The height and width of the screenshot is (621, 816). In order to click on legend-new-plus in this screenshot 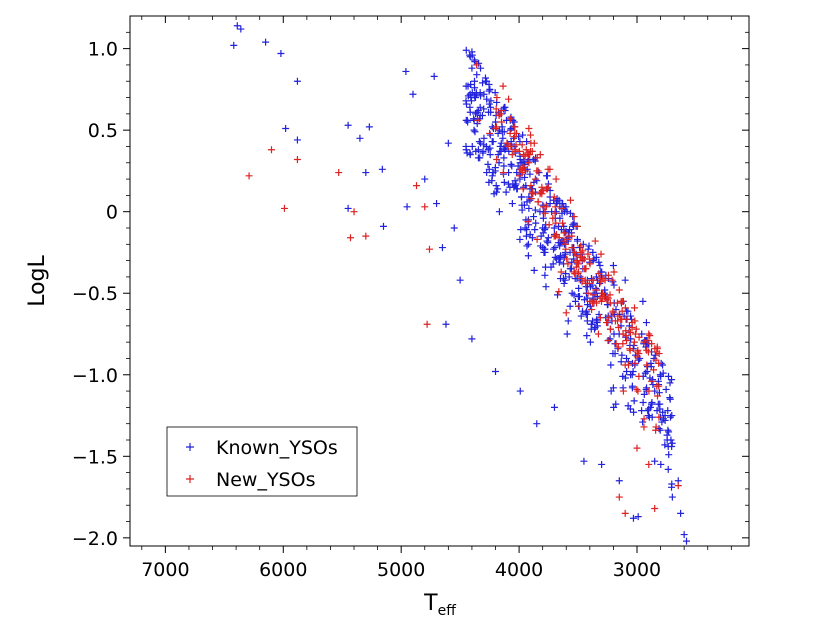, I will do `click(190, 479)`.